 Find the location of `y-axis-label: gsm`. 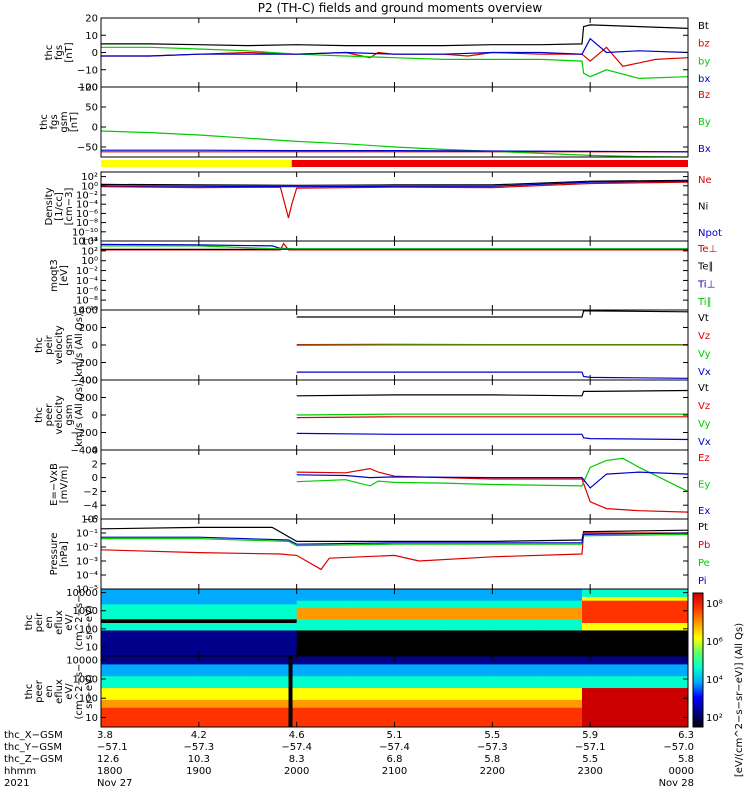

y-axis-label: gsm is located at coordinates (69, 414).